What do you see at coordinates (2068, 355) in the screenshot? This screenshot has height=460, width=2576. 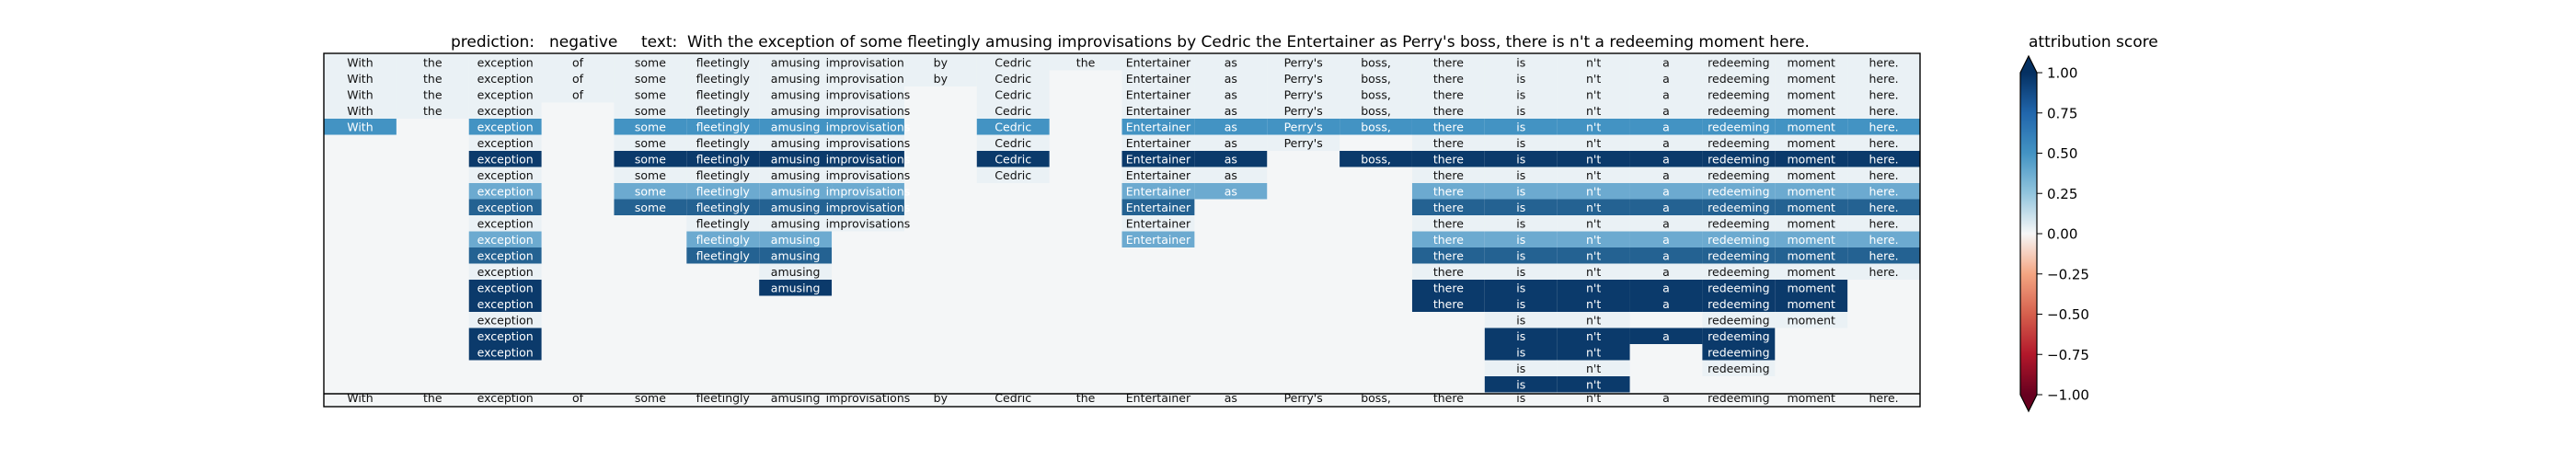 I see `colorbar-tick-label: −0.75` at bounding box center [2068, 355].